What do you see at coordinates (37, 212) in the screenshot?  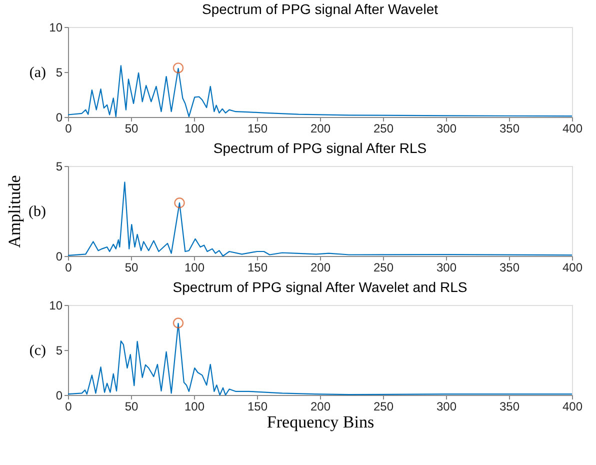 I see `text: (b)` at bounding box center [37, 212].